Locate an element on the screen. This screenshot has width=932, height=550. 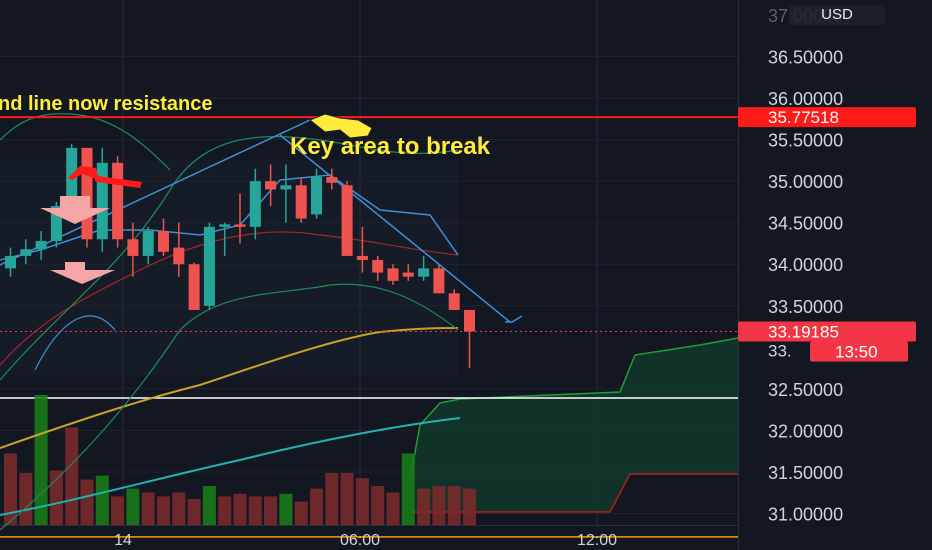
price-tick-label: 31.00000 is located at coordinates (805, 515).